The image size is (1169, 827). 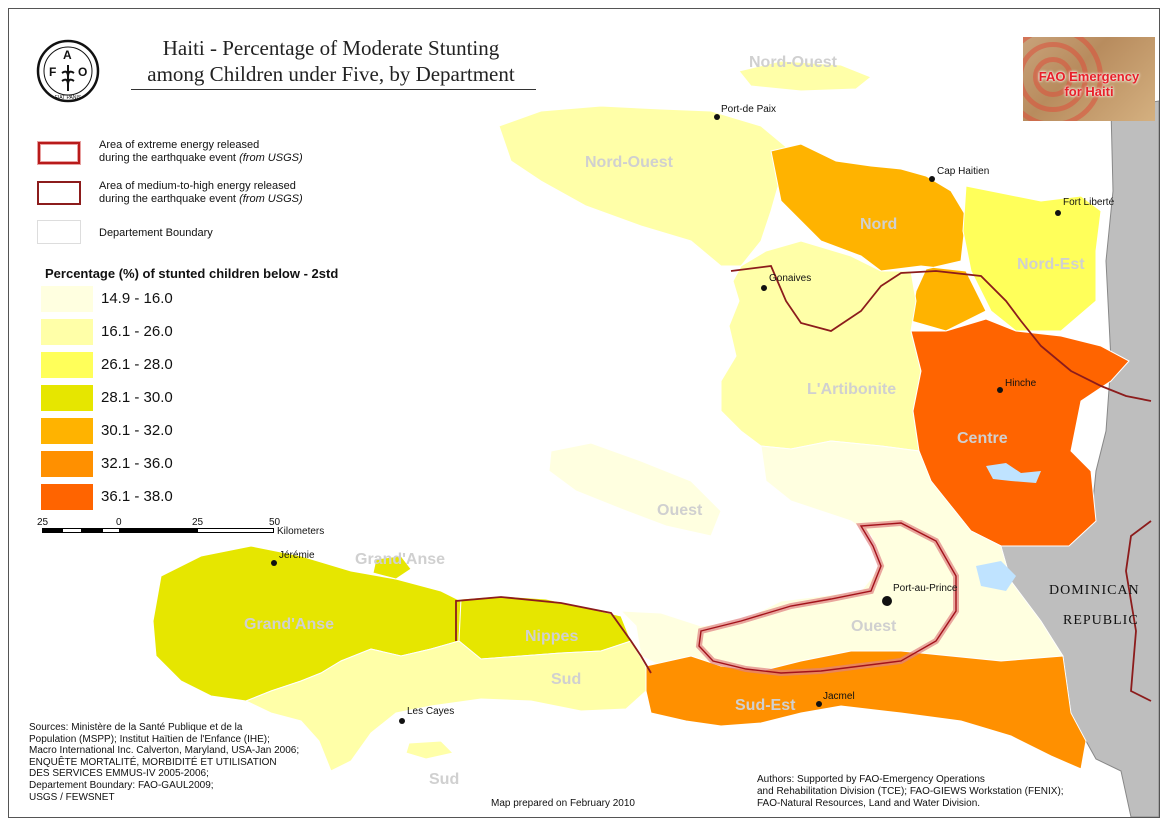 I want to click on lake-saumatre, so click(x=996, y=576).